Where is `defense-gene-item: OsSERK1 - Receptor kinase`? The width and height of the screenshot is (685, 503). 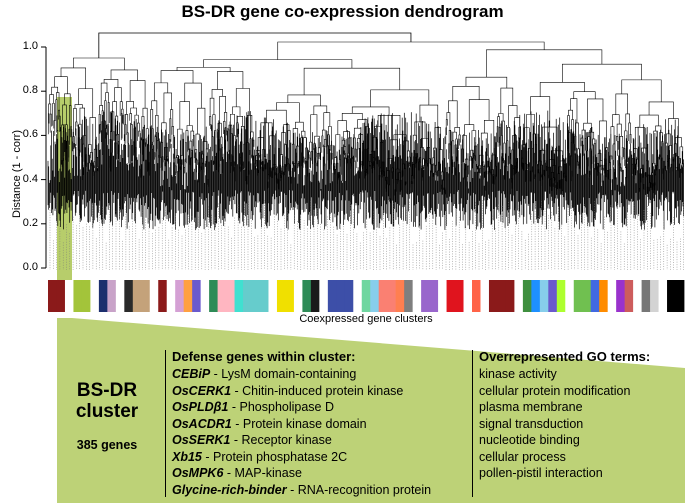 defense-gene-item: OsSERK1 - Receptor kinase is located at coordinates (252, 440).